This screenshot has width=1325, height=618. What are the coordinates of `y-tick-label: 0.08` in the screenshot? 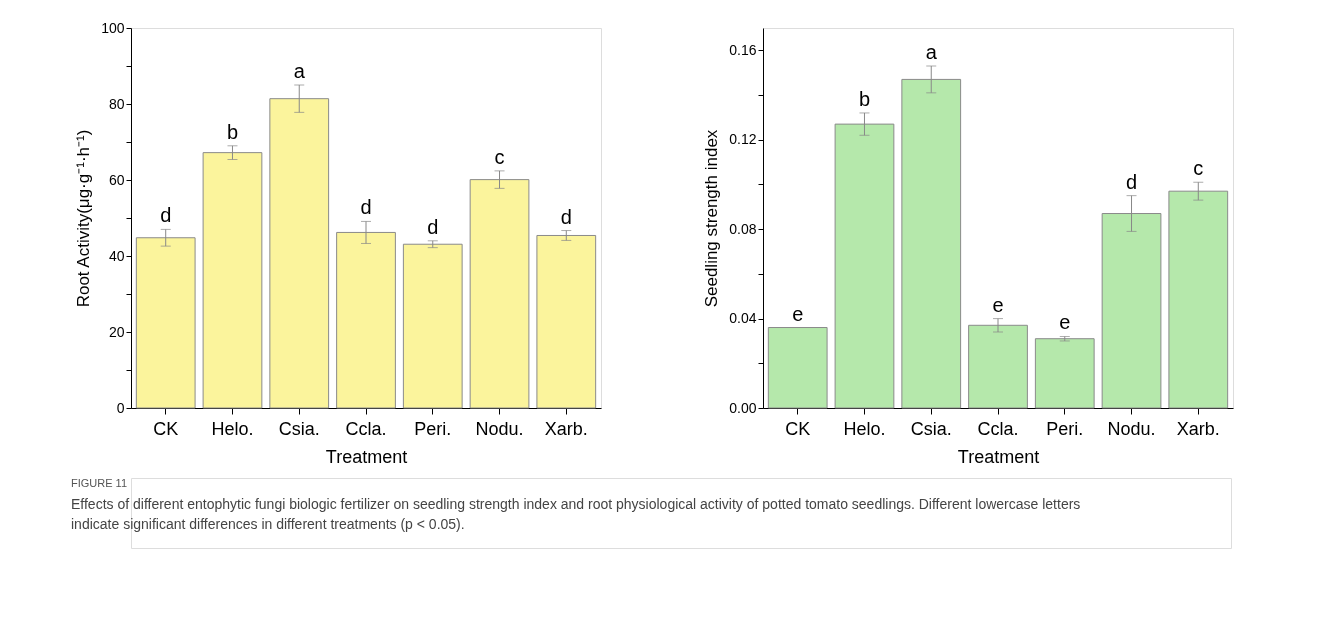 It's located at (743, 228).